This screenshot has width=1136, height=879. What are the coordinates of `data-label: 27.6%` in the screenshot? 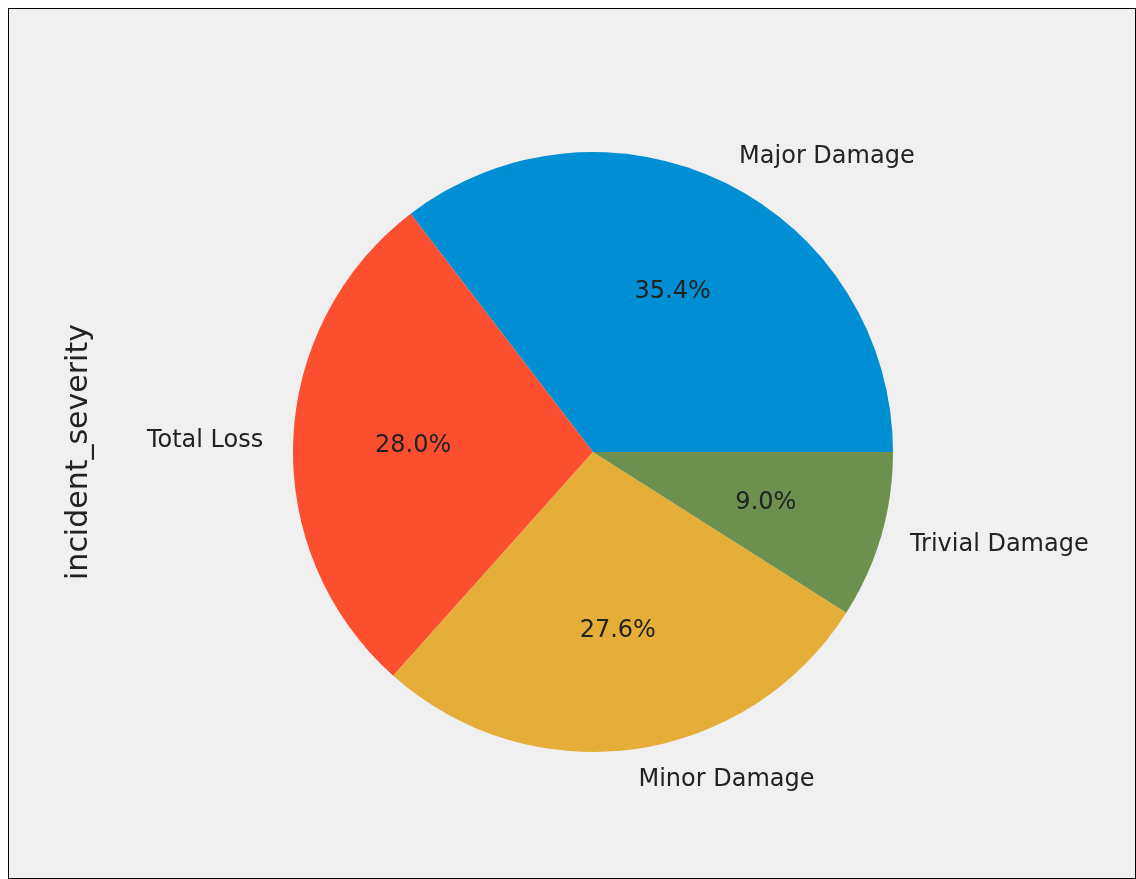 It's located at (617, 629).